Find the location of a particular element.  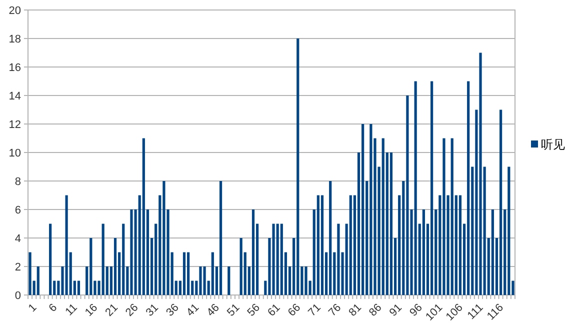

x-tick-label: 91 is located at coordinates (395, 310).